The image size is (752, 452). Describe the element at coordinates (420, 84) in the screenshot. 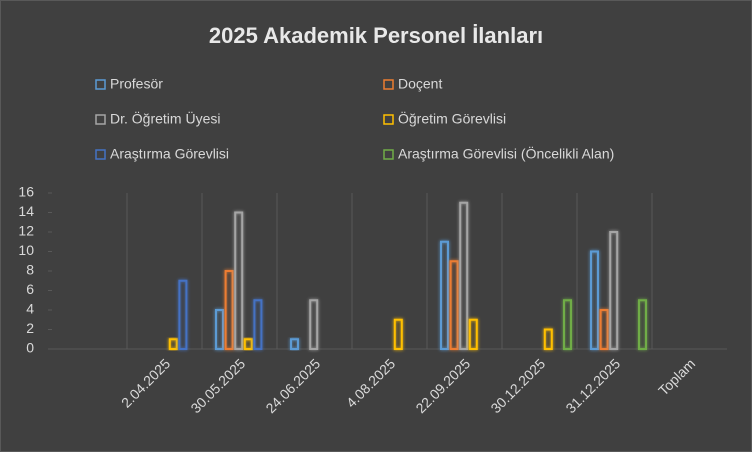

I see `legend-label: Doçent` at that location.